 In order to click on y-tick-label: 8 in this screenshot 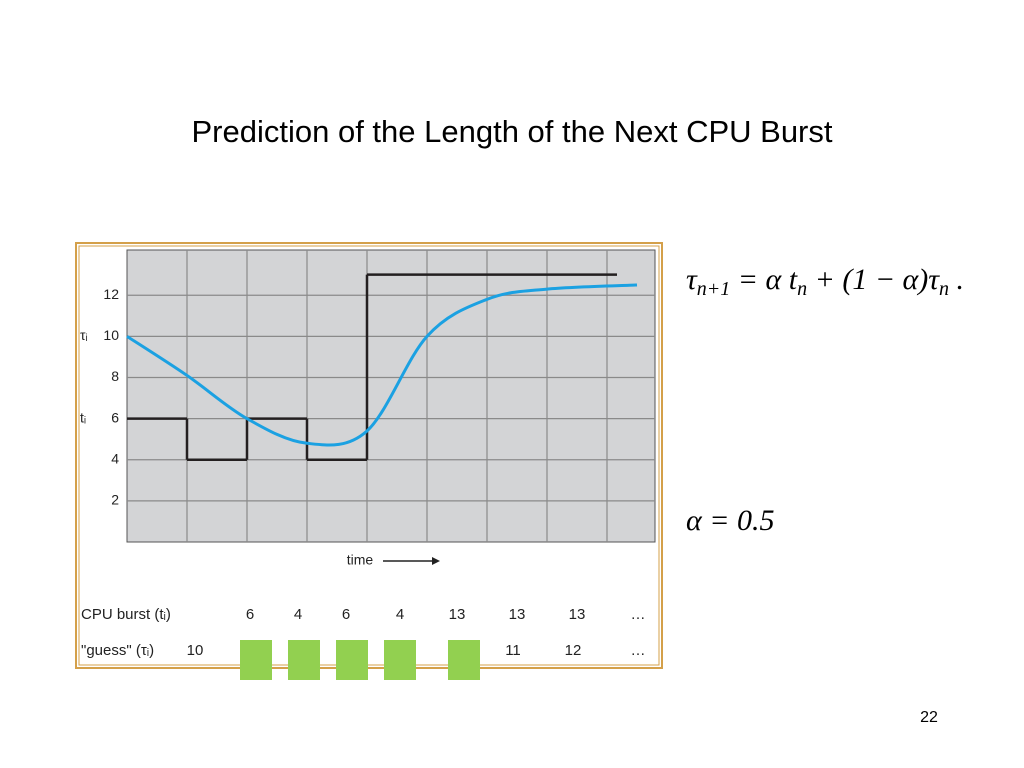, I will do `click(115, 376)`.